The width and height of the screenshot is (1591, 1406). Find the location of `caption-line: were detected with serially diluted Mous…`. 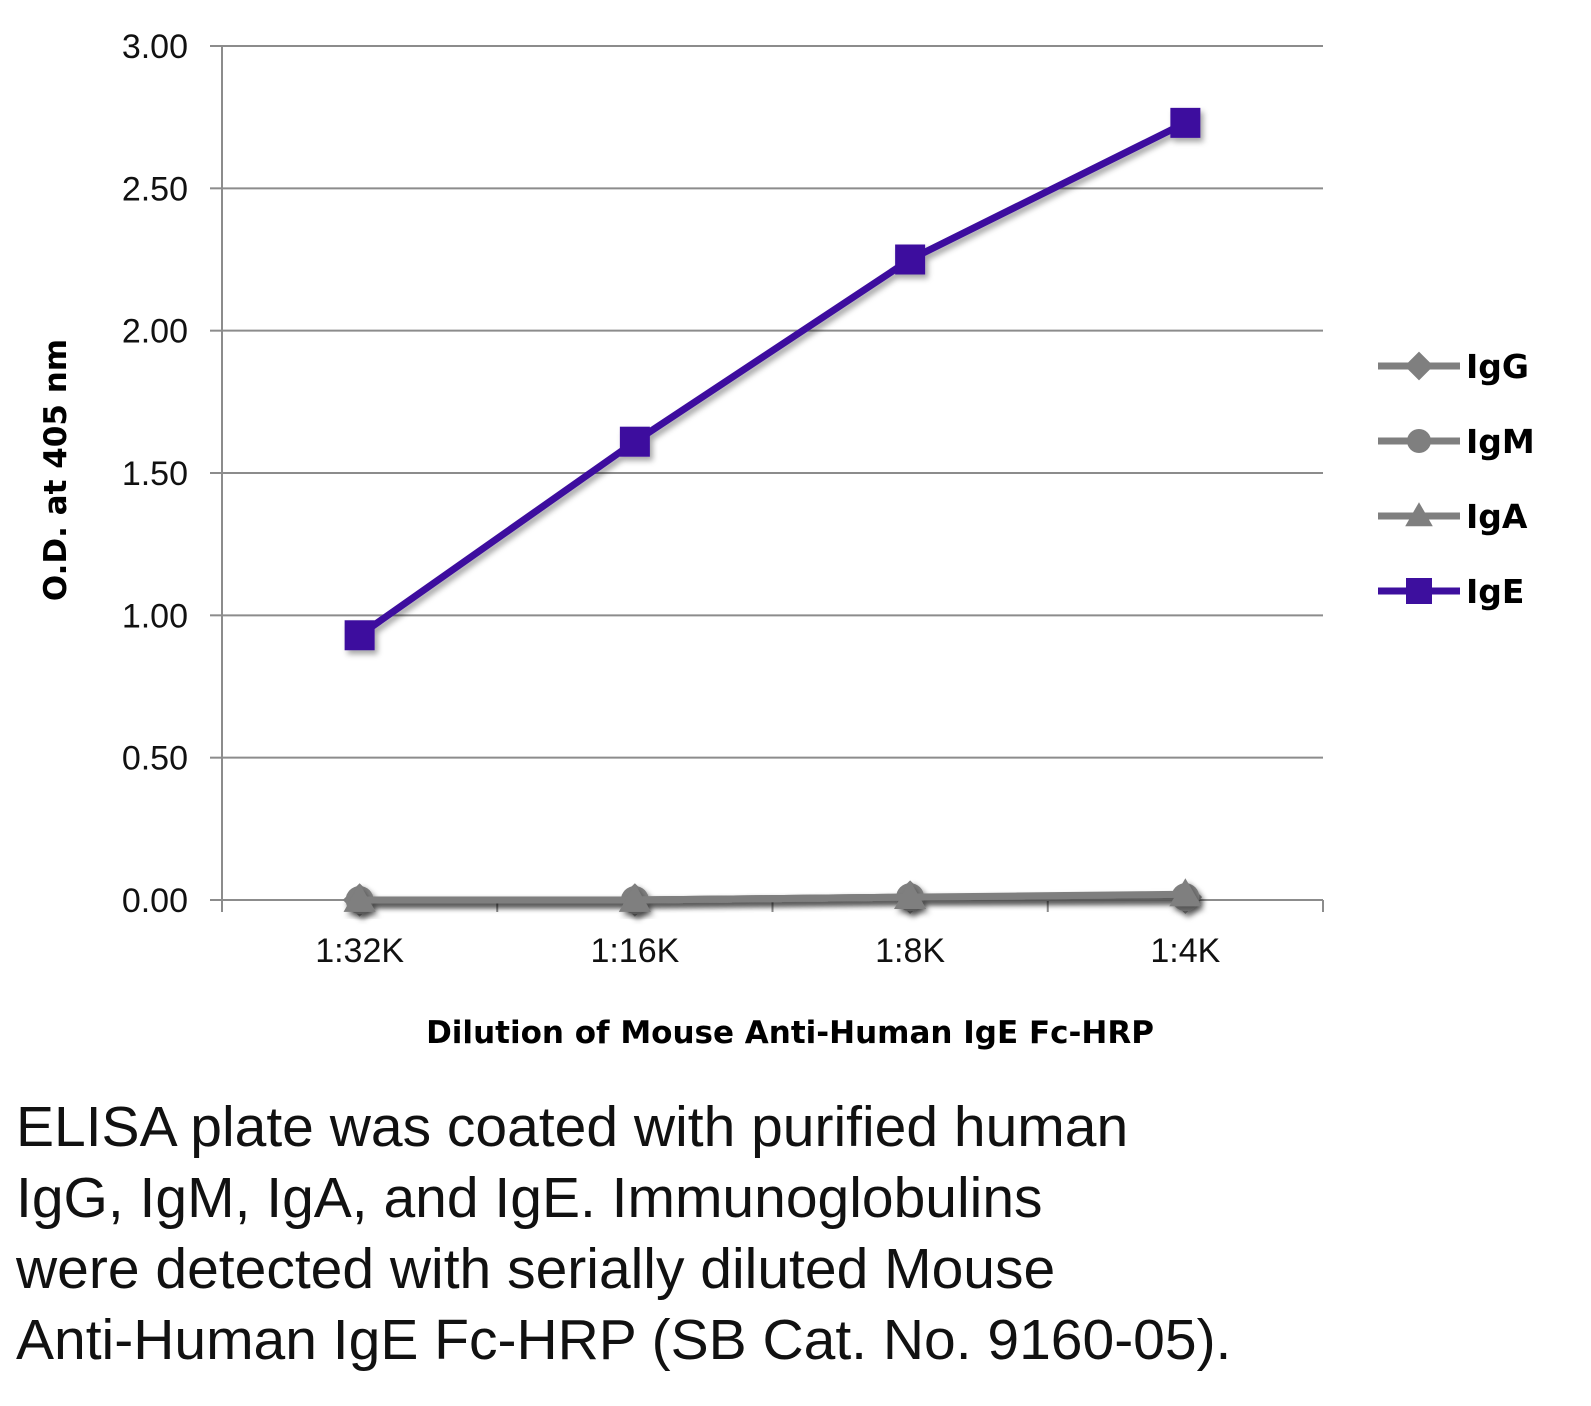

caption-line: were detected with serially diluted Mous… is located at coordinates (536, 1269).